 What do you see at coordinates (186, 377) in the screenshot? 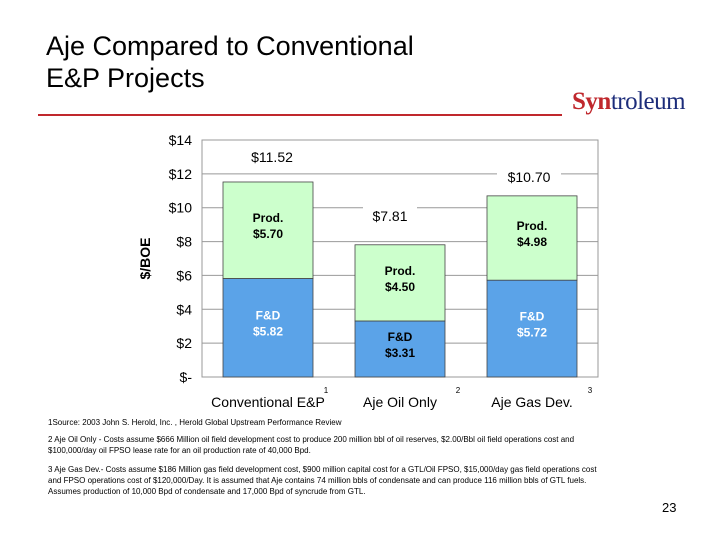
I see `y-tick-label: $-` at bounding box center [186, 377].